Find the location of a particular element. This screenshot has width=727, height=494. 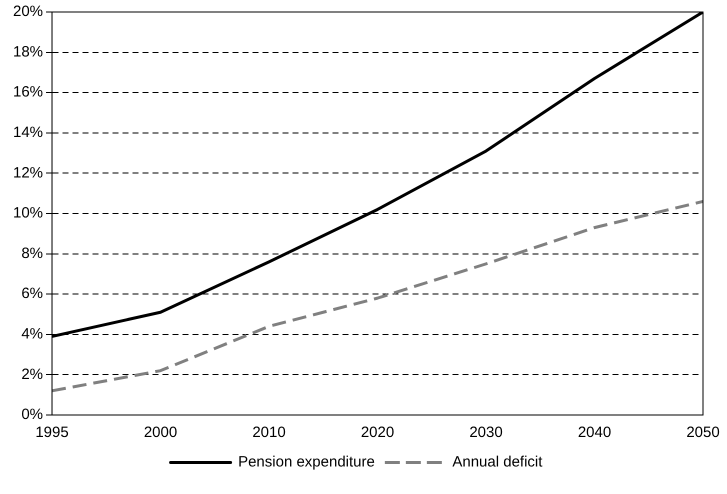

y-tick-label: 4% is located at coordinates (32, 334).